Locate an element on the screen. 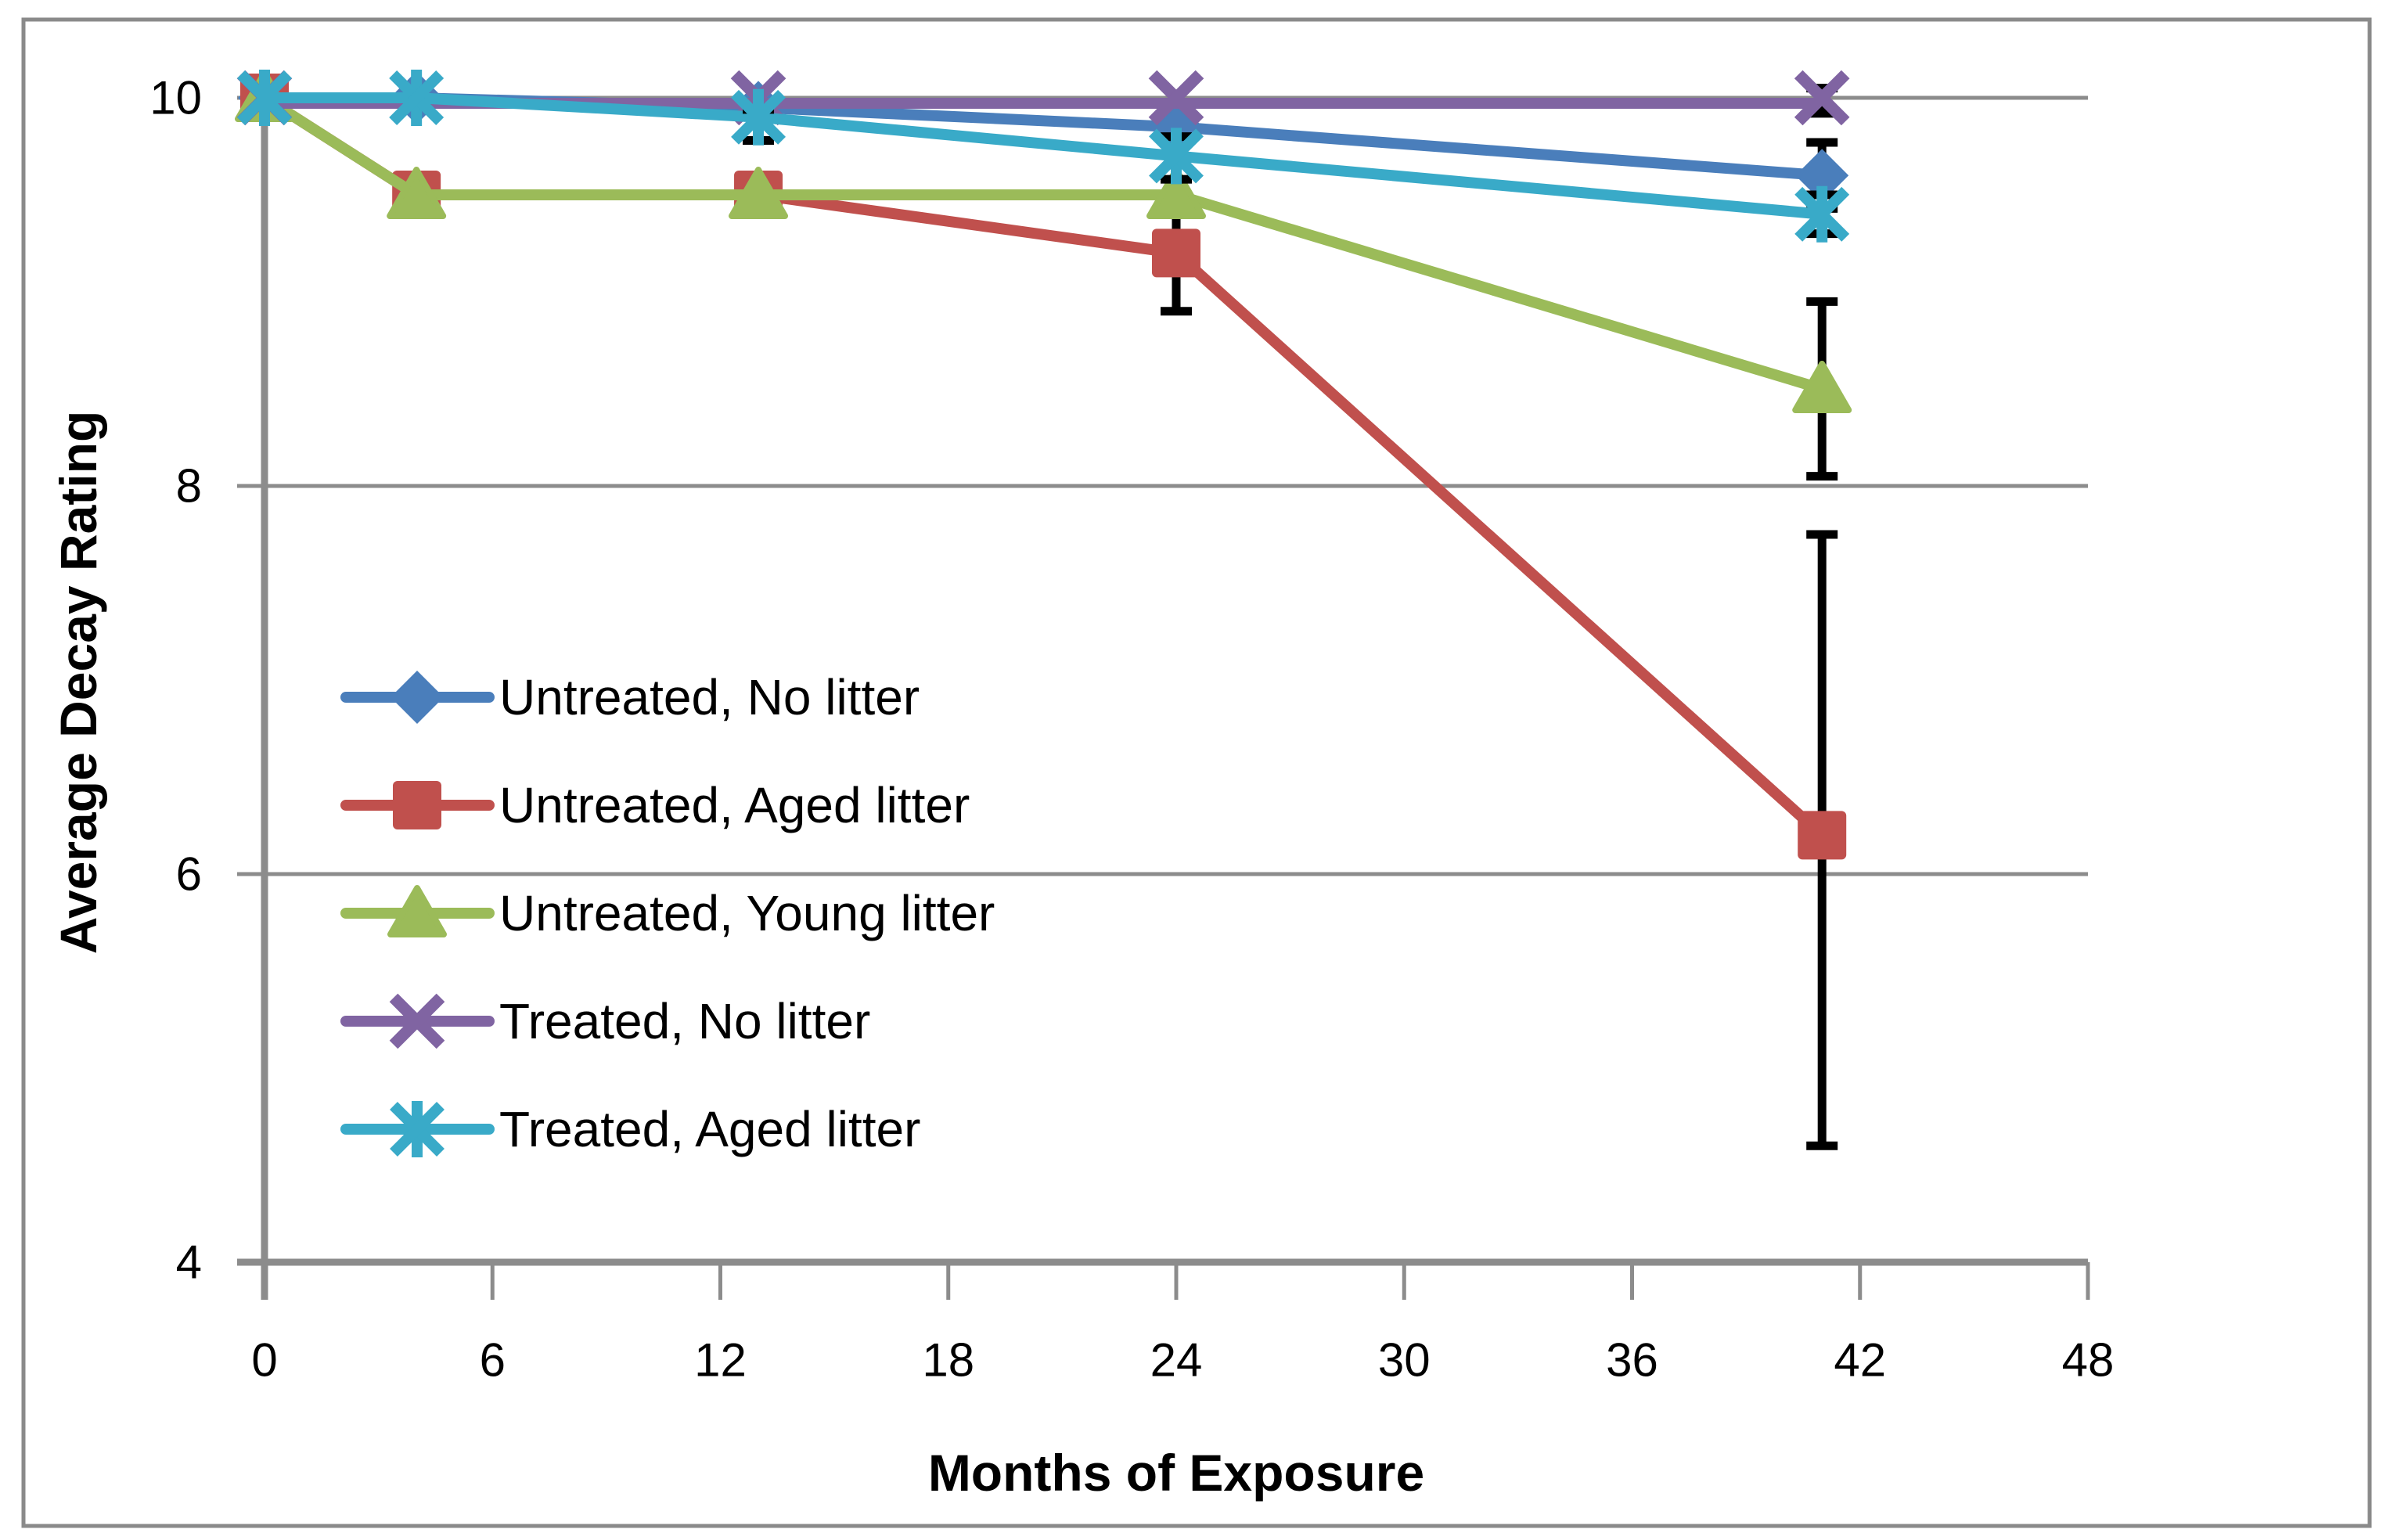  x-tick-label-30: 30 is located at coordinates (1404, 1360).